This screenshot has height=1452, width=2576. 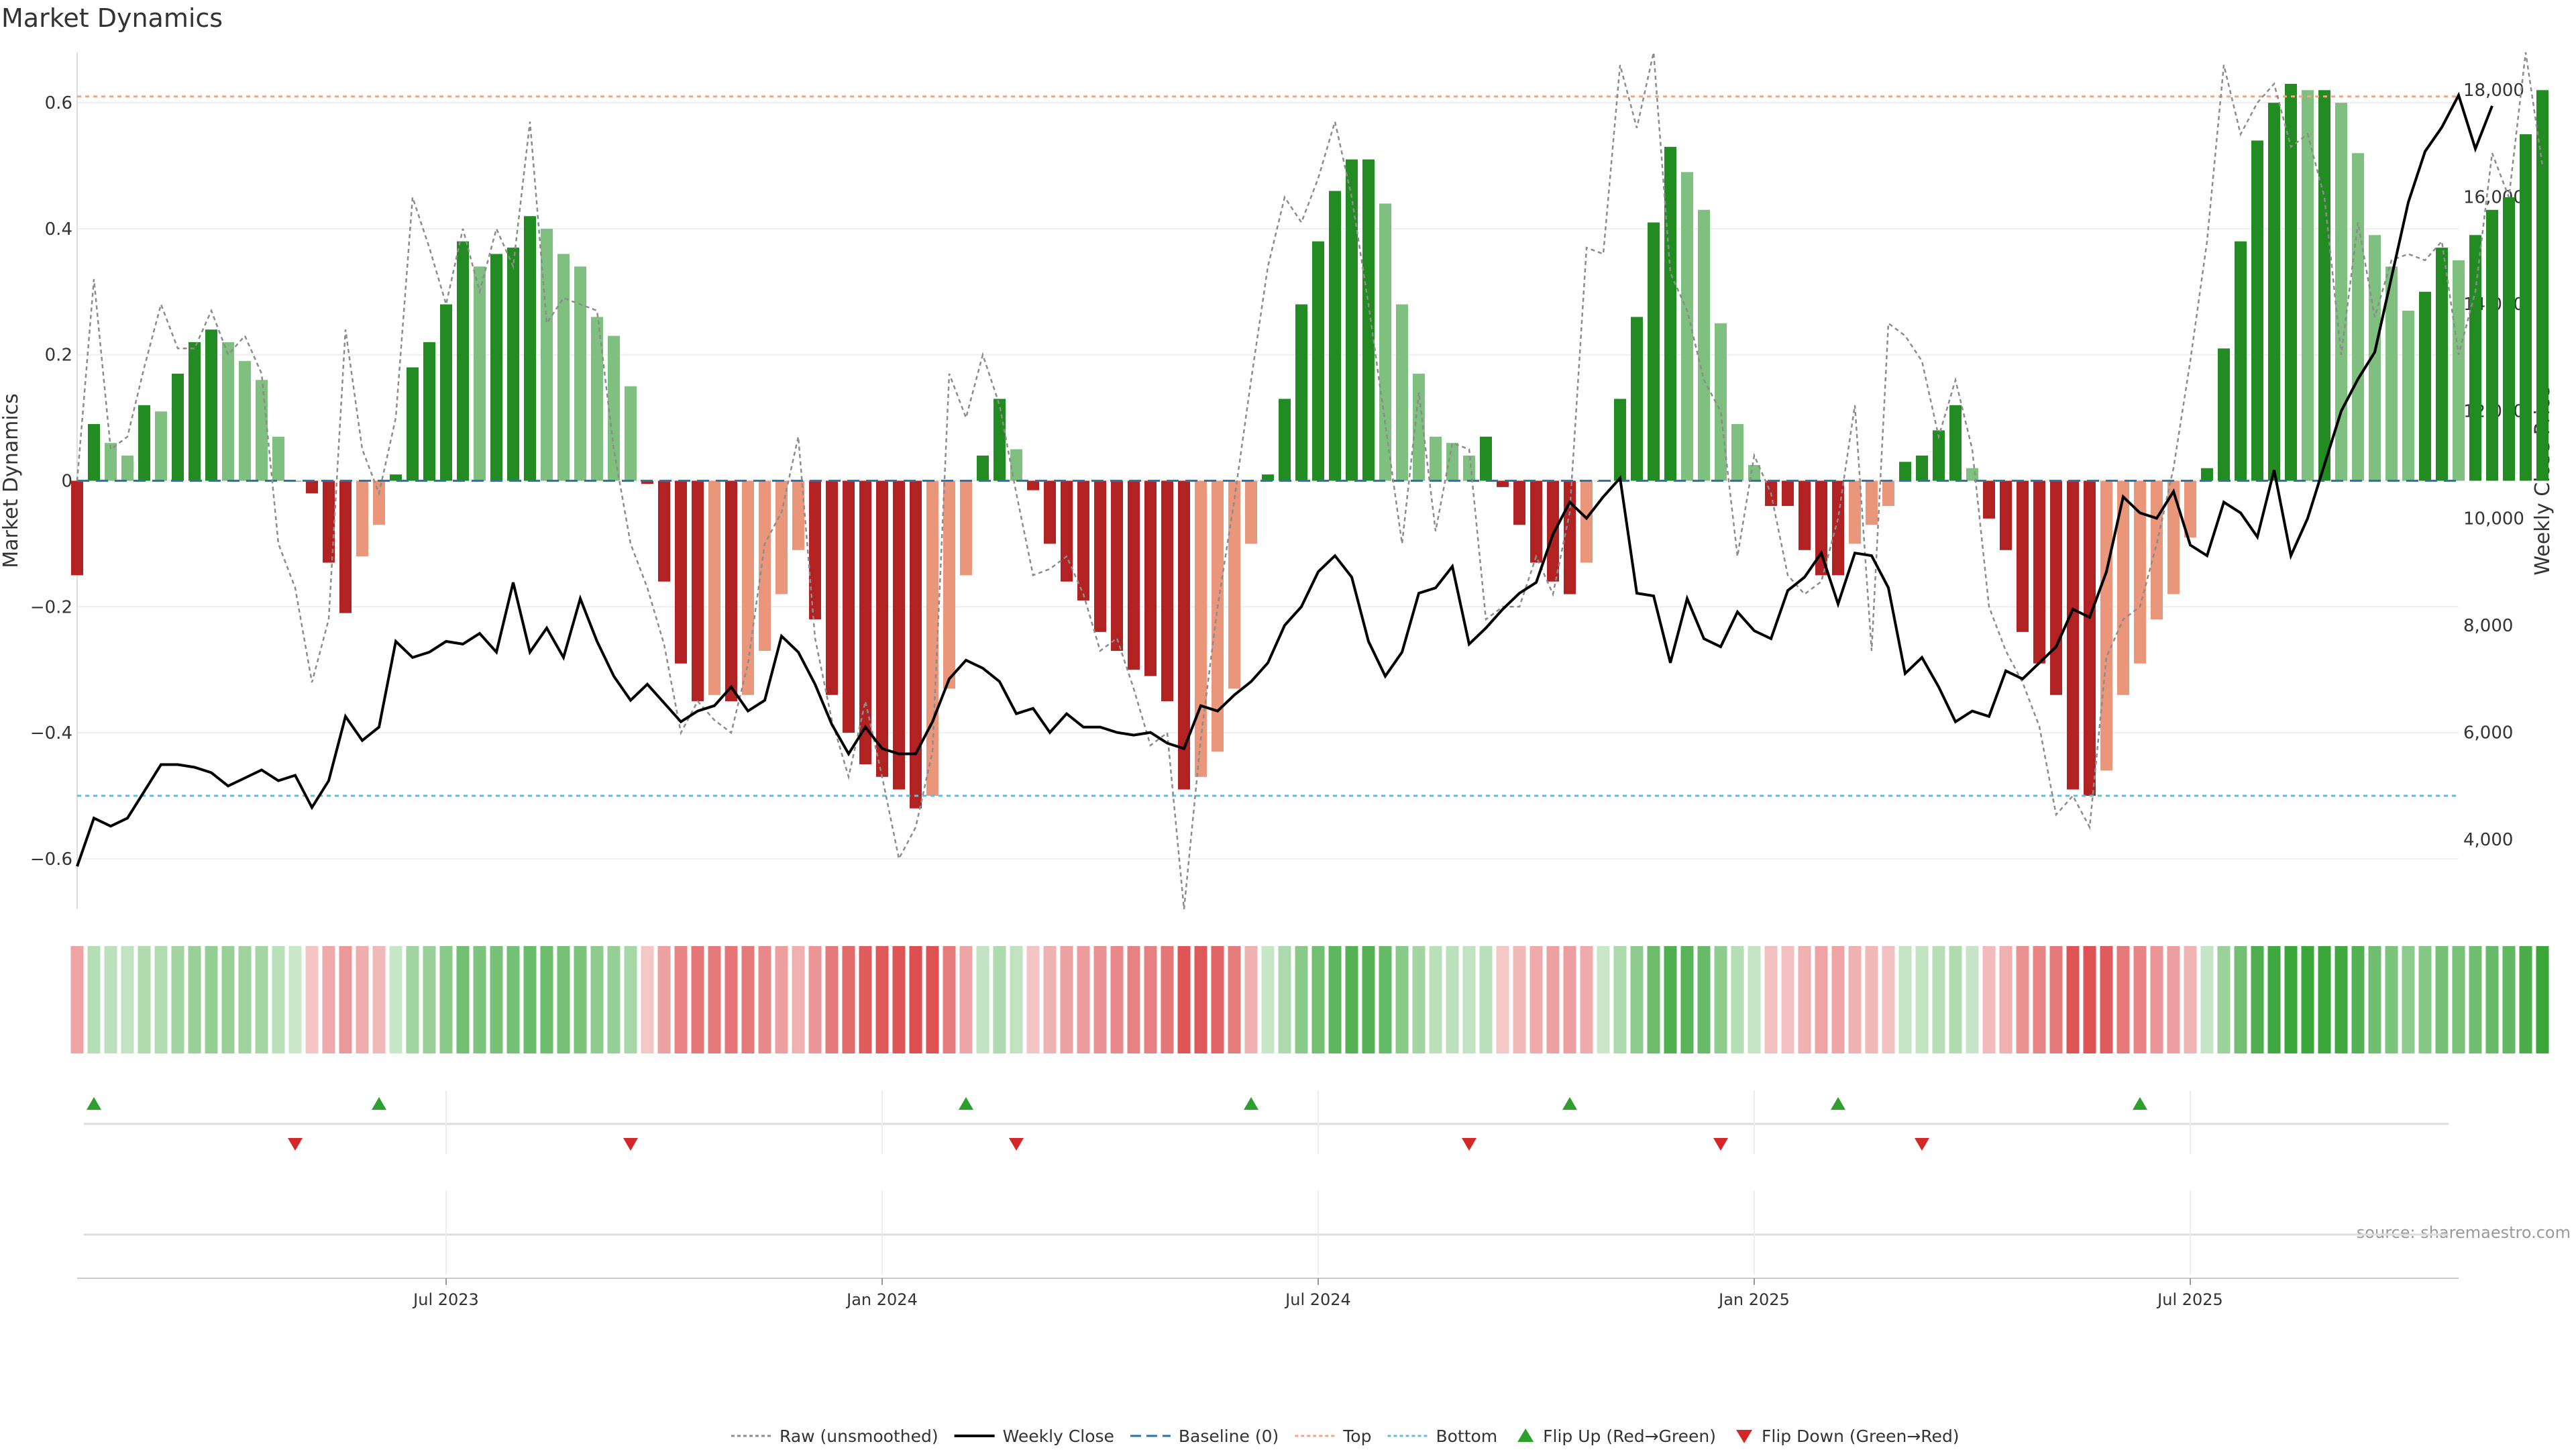 What do you see at coordinates (1268, 1294) in the screenshot?
I see `x-axis: Jul 2023 Jan 2024 Jul 2024 Jan 2025 Jul 2025` at bounding box center [1268, 1294].